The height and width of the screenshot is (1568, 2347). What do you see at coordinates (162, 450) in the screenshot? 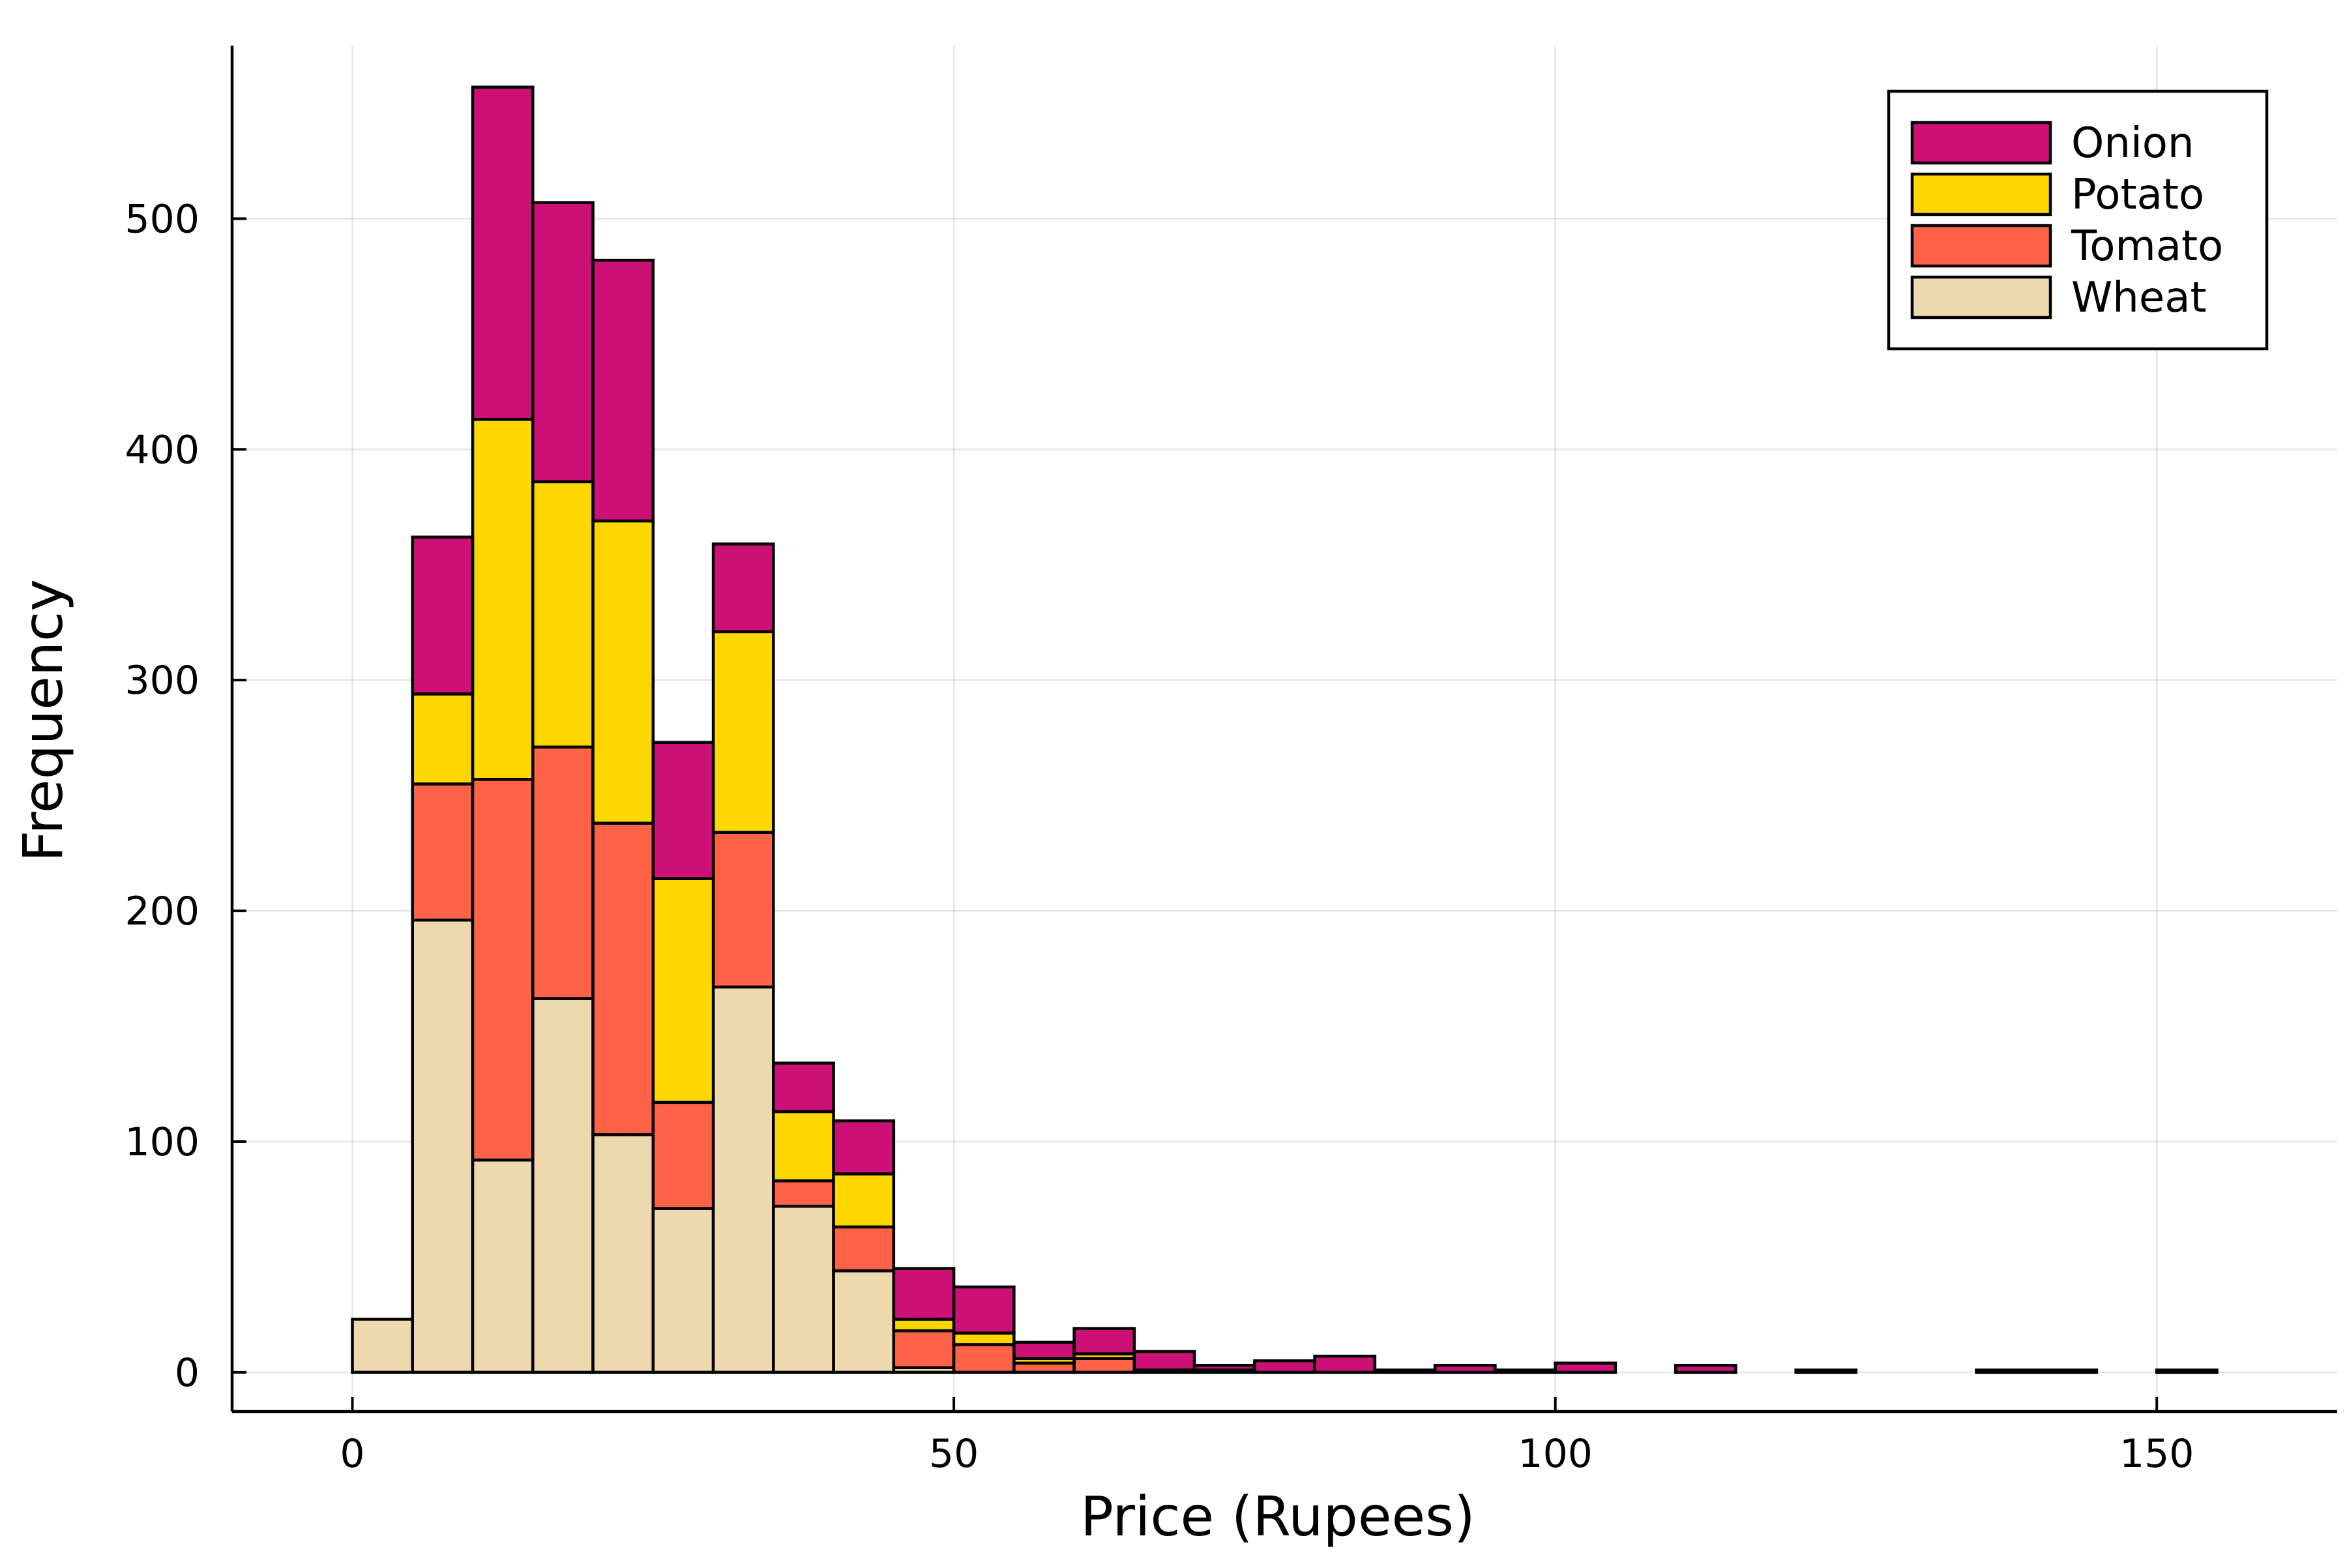
I see `y-tick-label-4: 400` at bounding box center [162, 450].